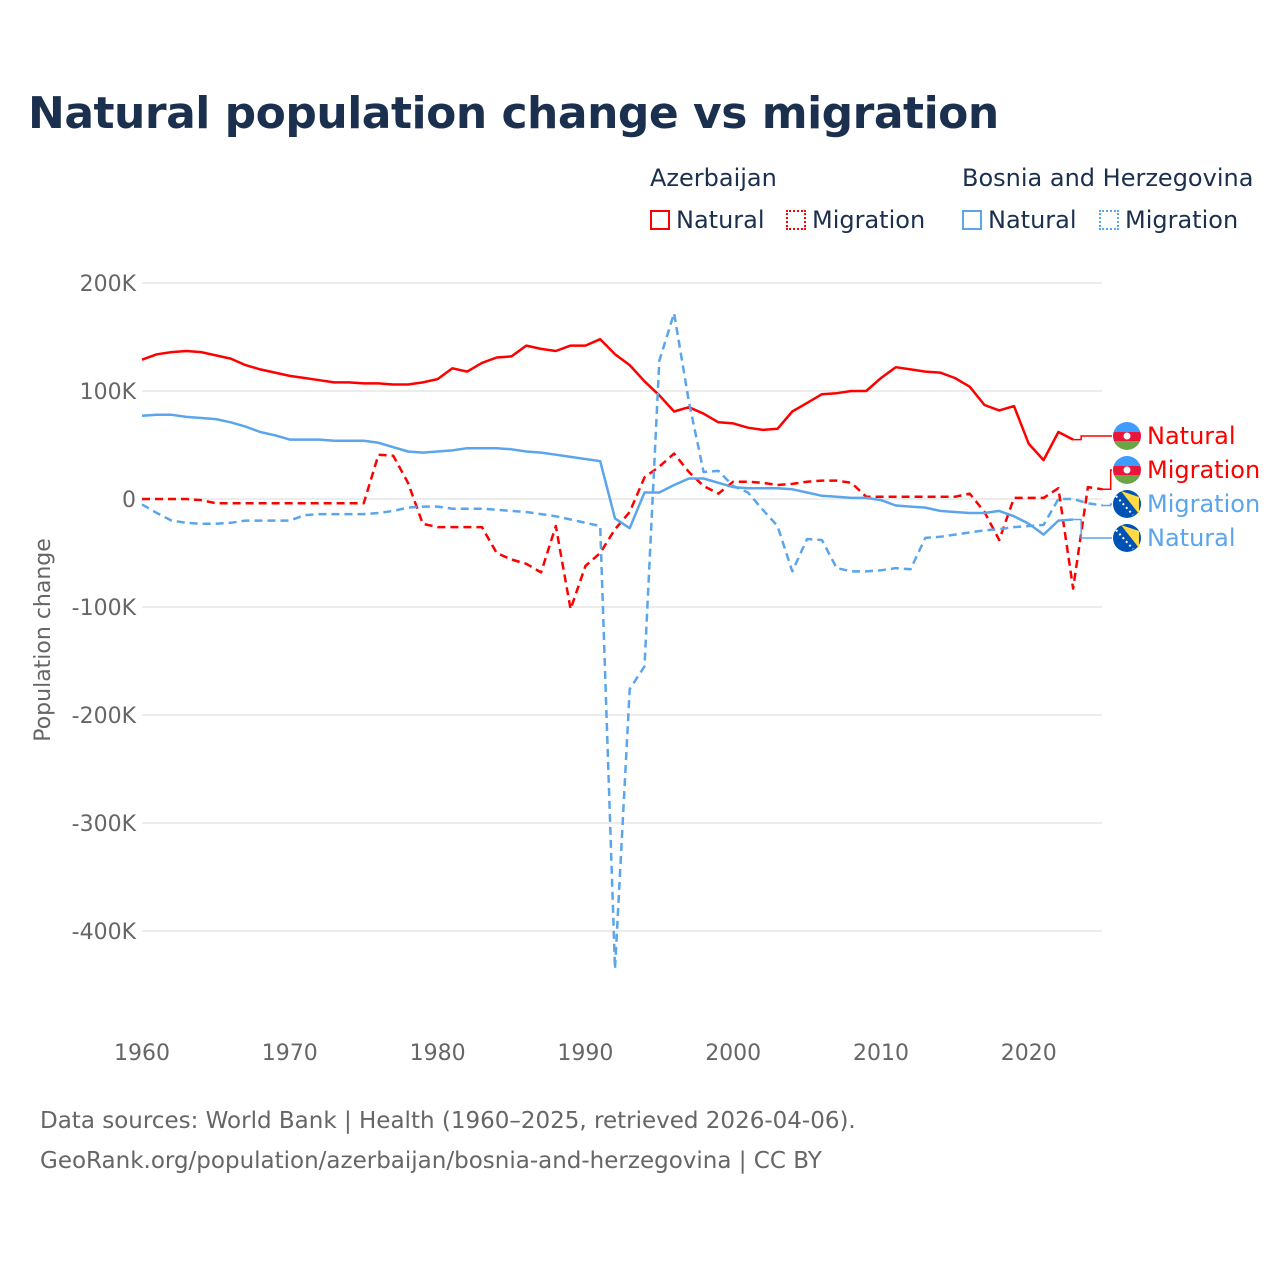 The width and height of the screenshot is (1280, 1280). I want to click on x-tick-label: 2000, so click(733, 1053).